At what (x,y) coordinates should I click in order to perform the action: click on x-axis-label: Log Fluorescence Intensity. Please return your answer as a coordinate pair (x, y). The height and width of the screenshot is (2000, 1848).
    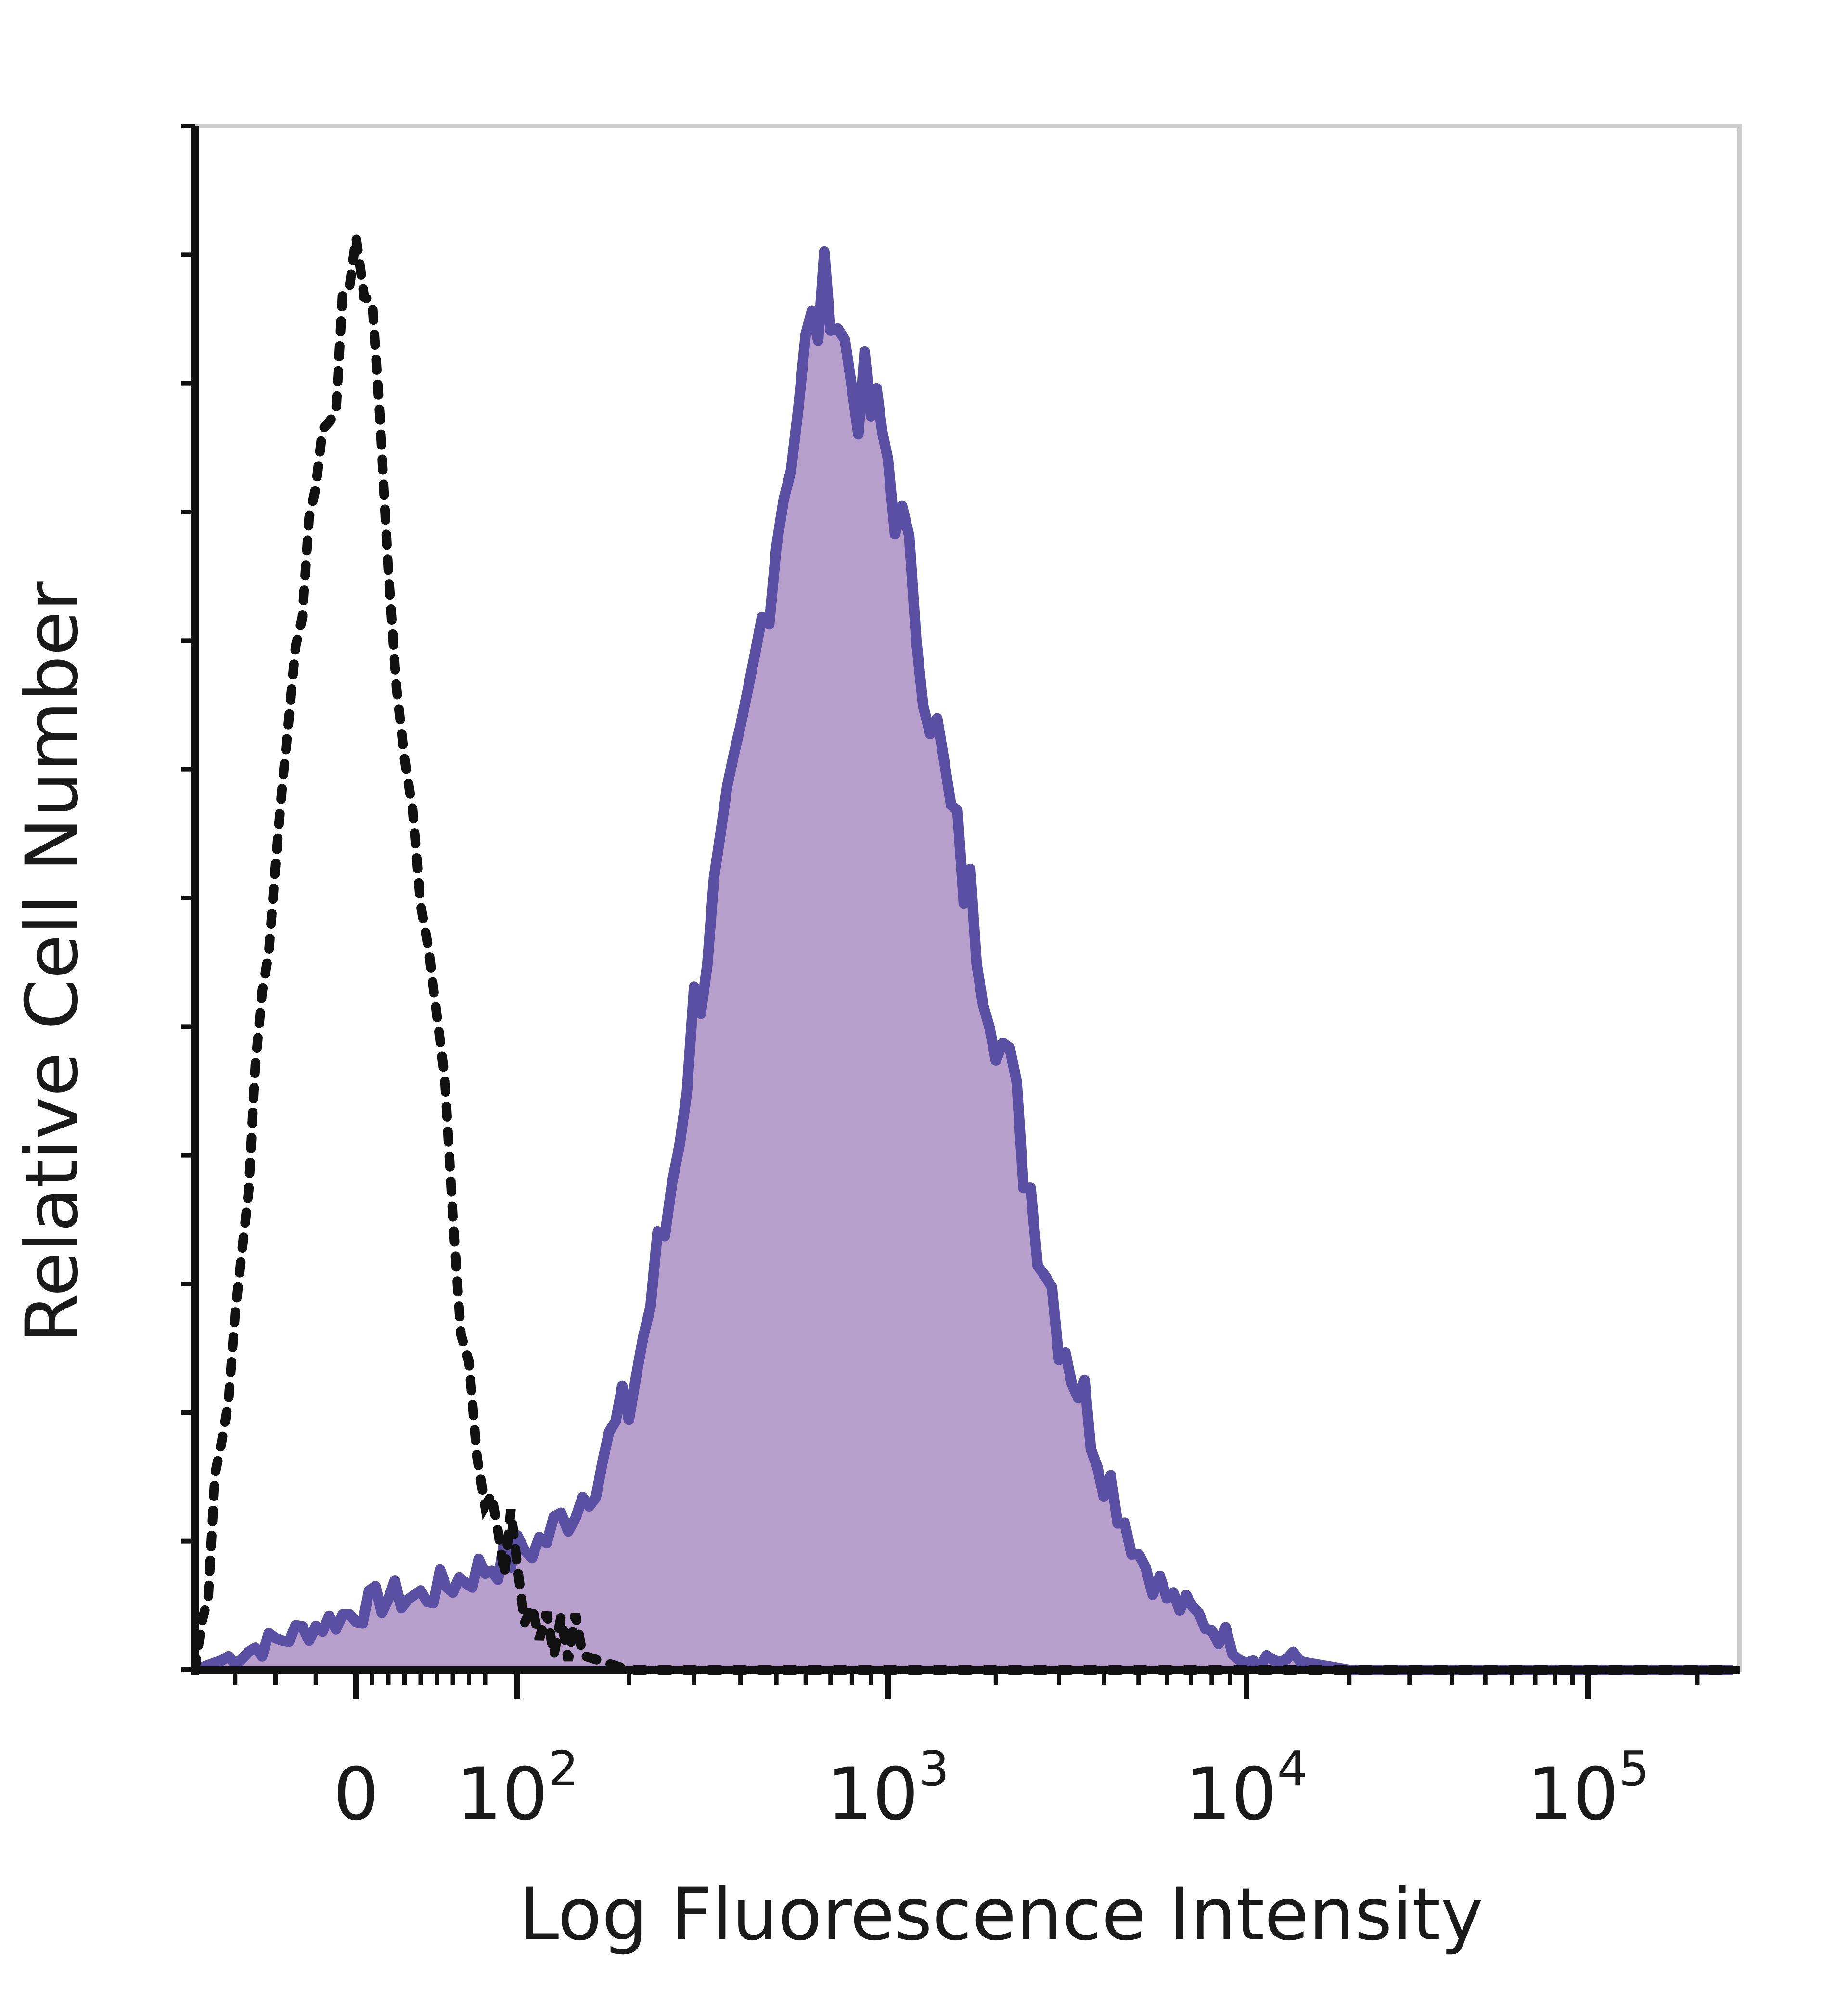
    Looking at the image, I should click on (1001, 1915).